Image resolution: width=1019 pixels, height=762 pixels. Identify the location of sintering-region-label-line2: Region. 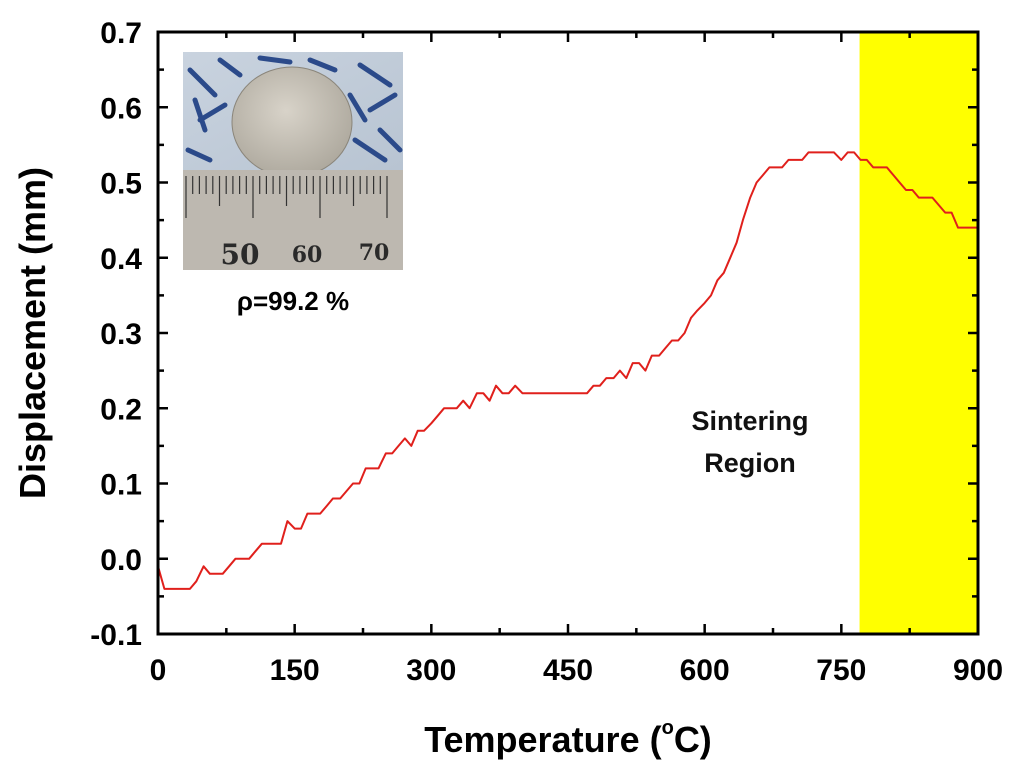
(750, 463).